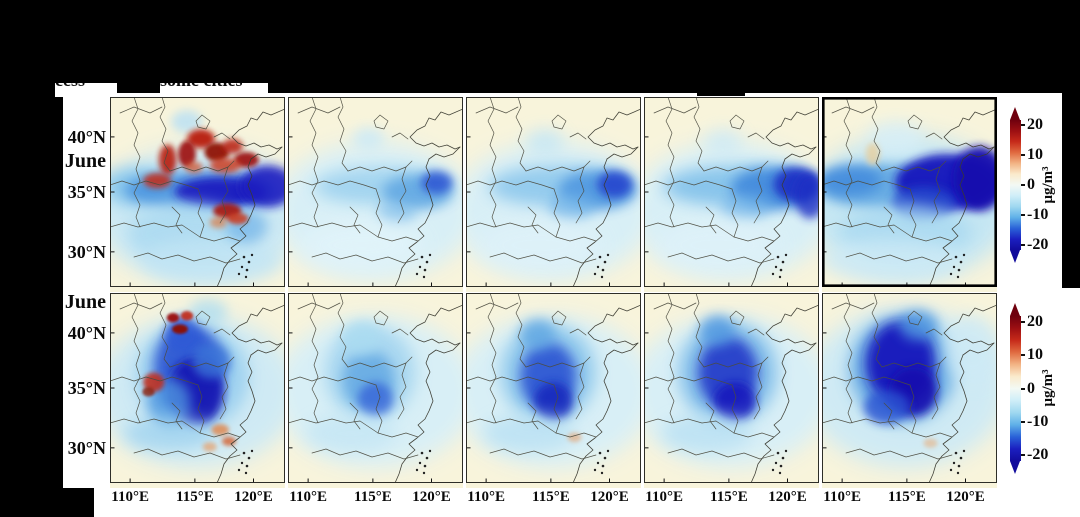 The width and height of the screenshot is (1080, 517). What do you see at coordinates (1031, 184) in the screenshot?
I see `colorbar-tick-label-row1-0: 0` at bounding box center [1031, 184].